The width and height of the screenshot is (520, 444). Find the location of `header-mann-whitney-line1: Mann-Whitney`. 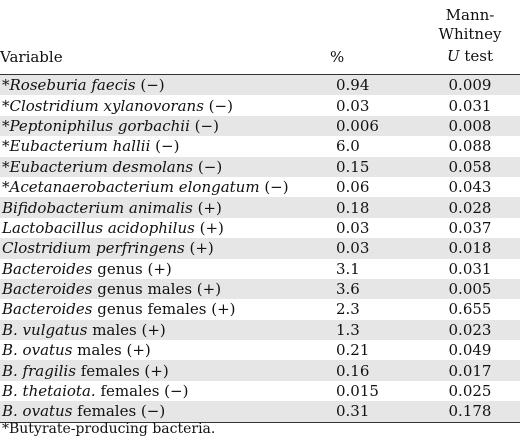

header-mann-whitney-line1: Mann-Whitney is located at coordinates (470, 24).